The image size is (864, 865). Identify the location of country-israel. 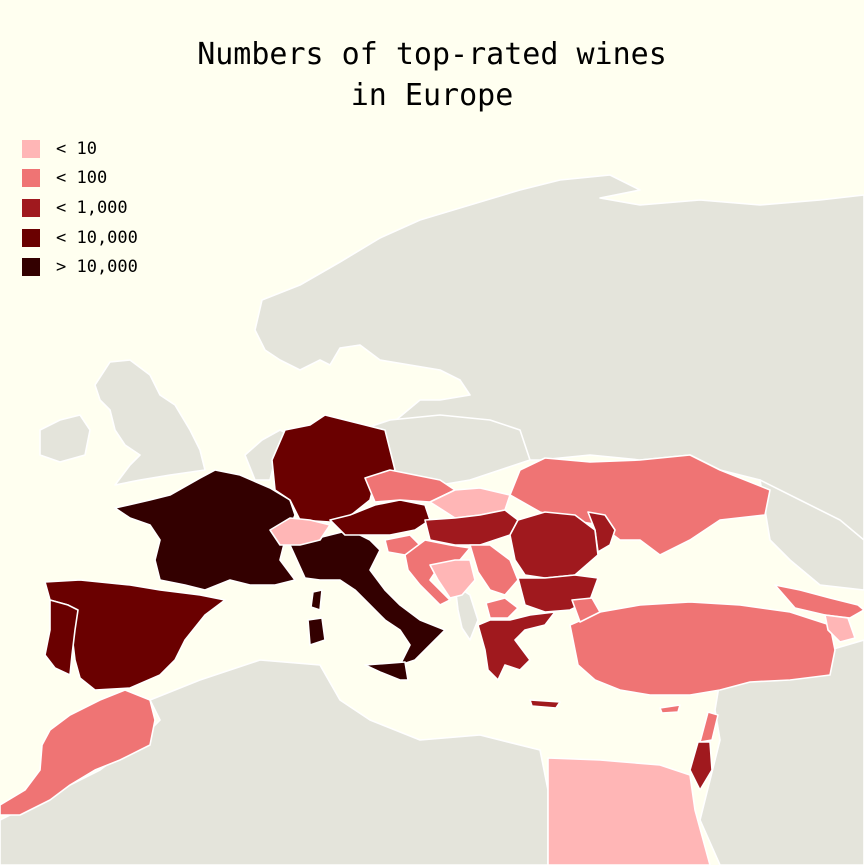
(701, 766).